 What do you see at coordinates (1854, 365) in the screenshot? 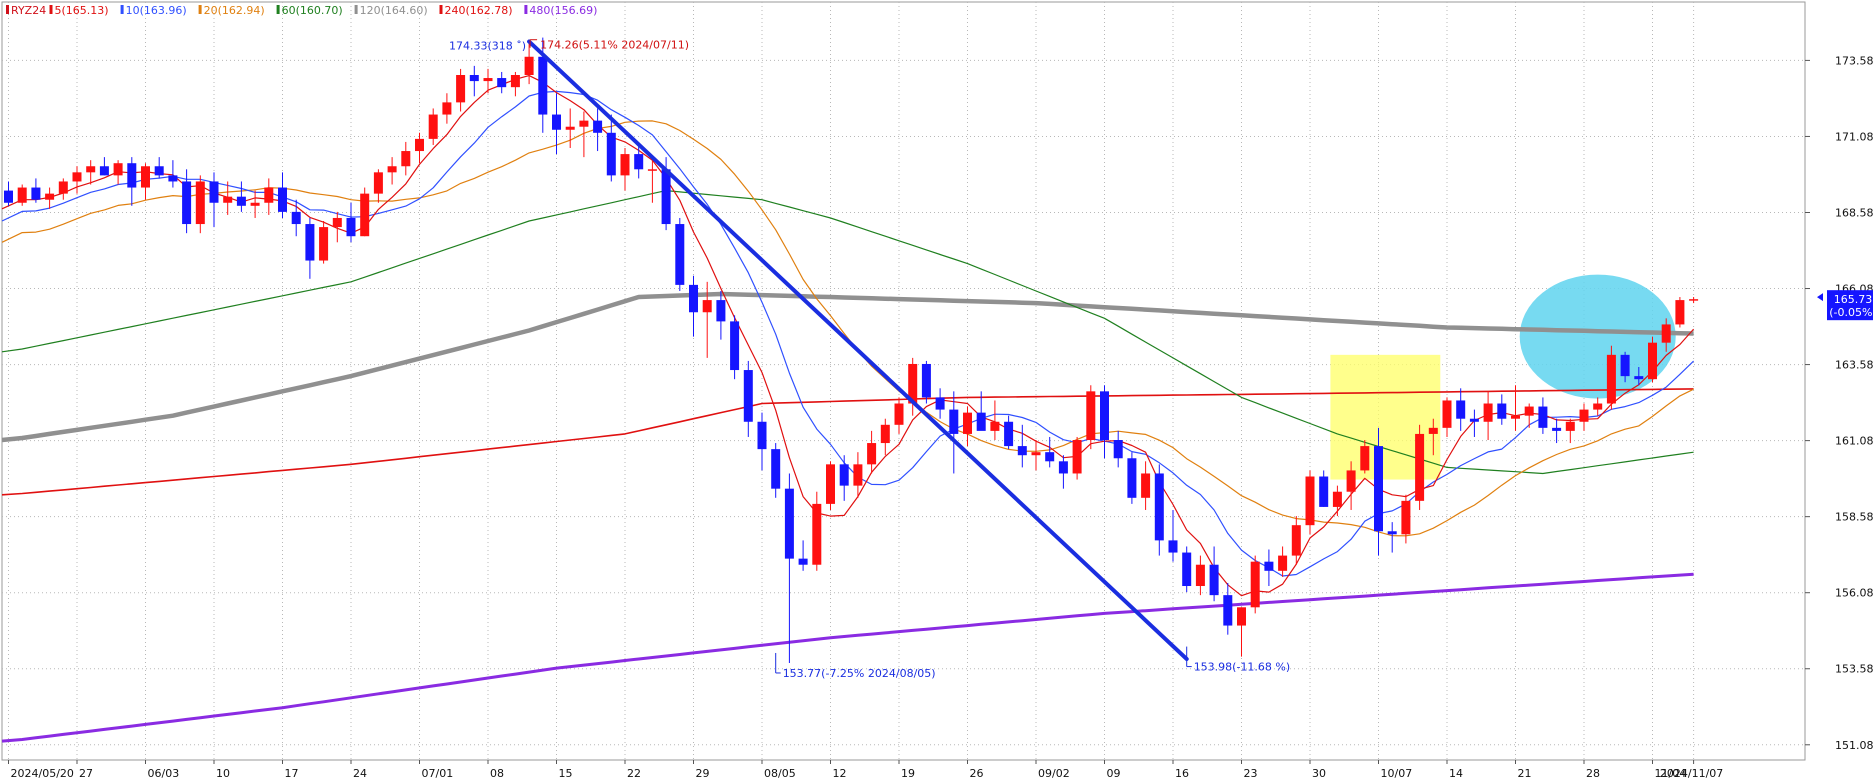
I see `y-tick-label: 163.58` at bounding box center [1854, 365].